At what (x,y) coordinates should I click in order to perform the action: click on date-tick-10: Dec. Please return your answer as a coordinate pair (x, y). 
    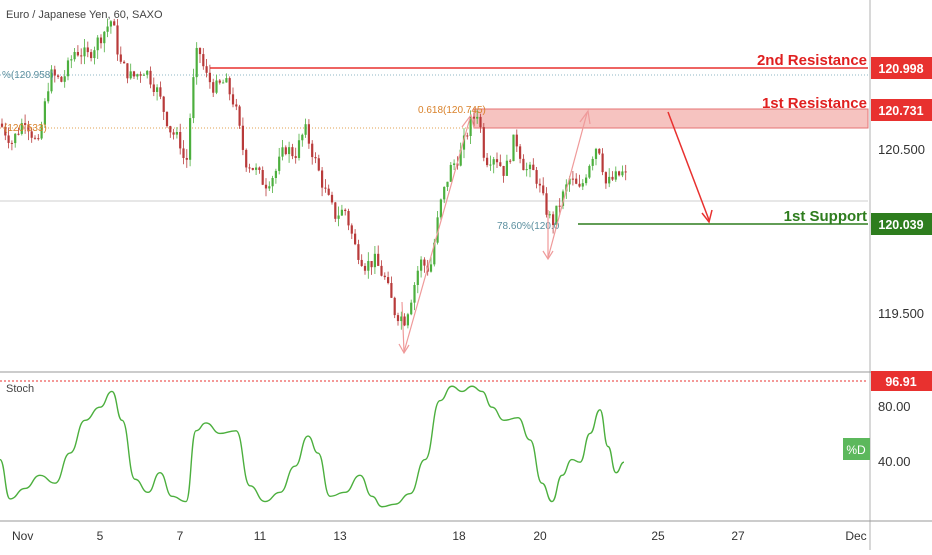
    Looking at the image, I should click on (855, 536).